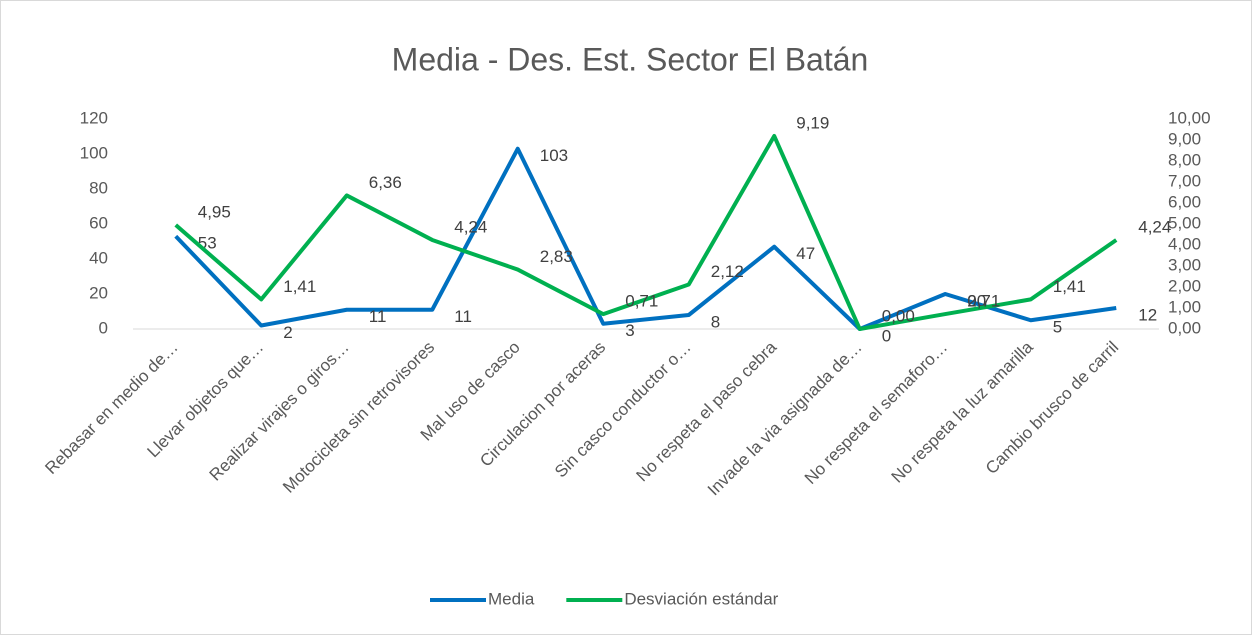  What do you see at coordinates (898, 315) in the screenshot?
I see `data-label: 0,00` at bounding box center [898, 315].